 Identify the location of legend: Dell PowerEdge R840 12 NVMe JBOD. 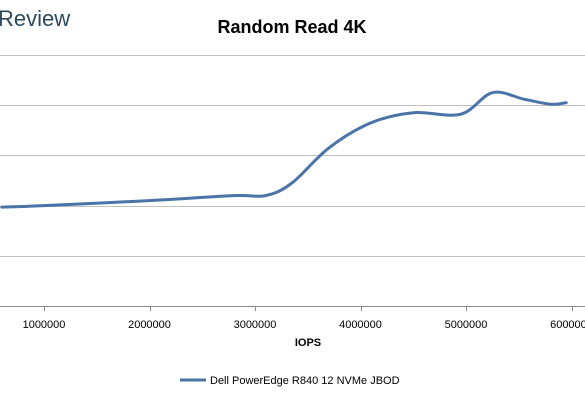
(290, 381).